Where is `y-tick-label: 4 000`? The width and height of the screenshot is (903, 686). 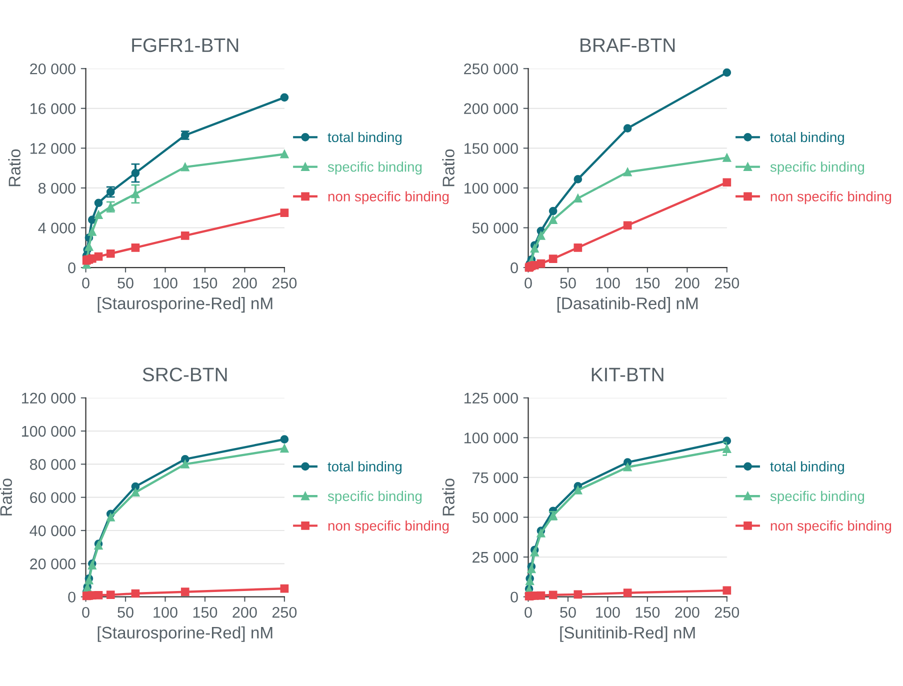 y-tick-label: 4 000 is located at coordinates (57, 228).